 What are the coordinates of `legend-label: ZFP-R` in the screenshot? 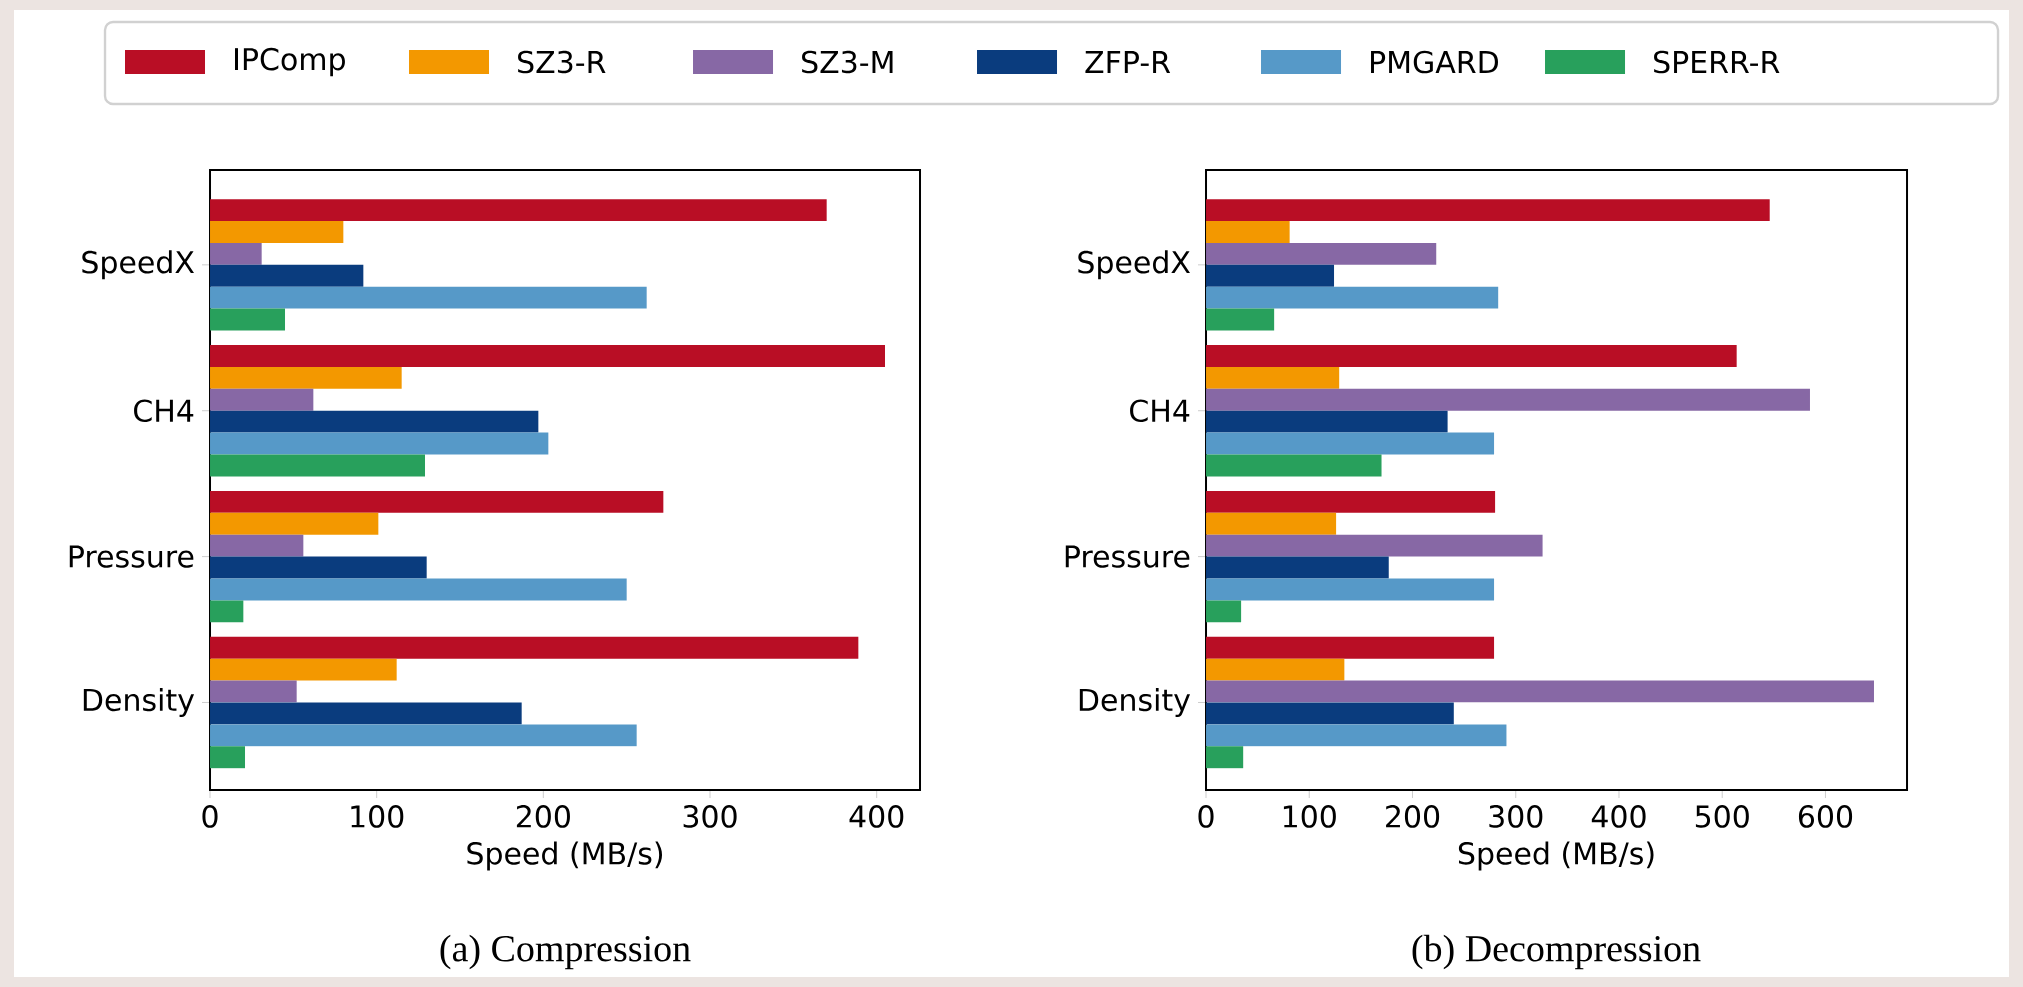 It's located at (1128, 62).